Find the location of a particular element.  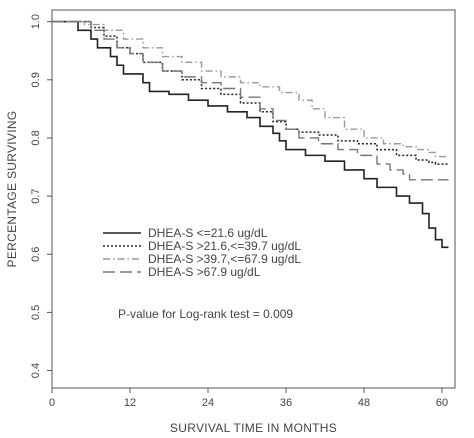

y-tick-label: 0.5 is located at coordinates (36, 312).